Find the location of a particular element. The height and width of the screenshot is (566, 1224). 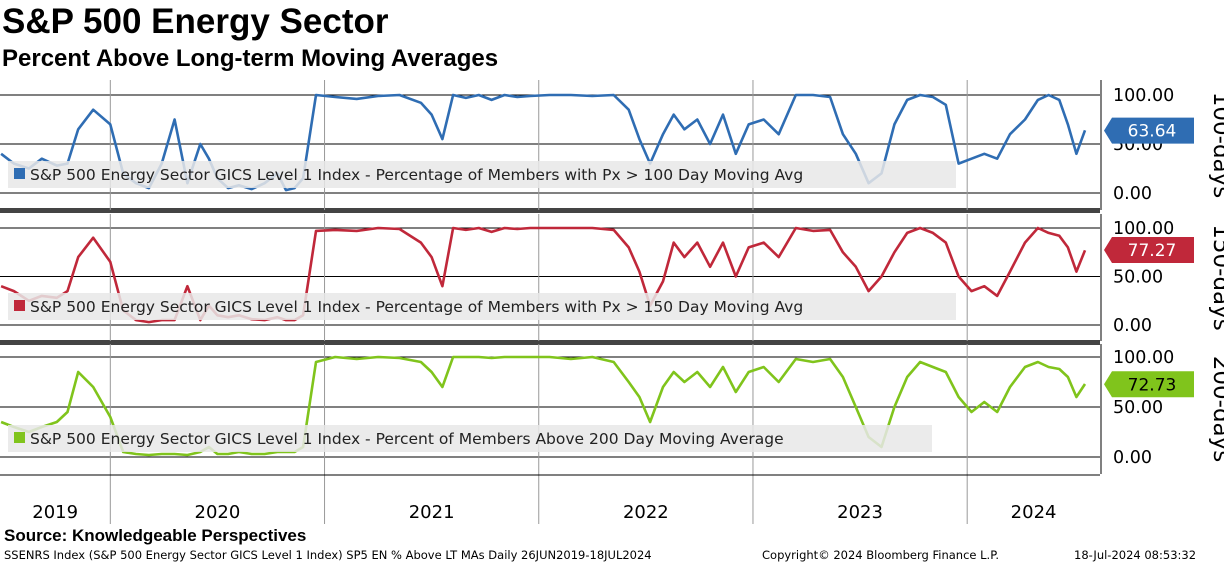

footer-copyright: Copyright© 2024 Bloomberg Finance L.P. is located at coordinates (880, 555).